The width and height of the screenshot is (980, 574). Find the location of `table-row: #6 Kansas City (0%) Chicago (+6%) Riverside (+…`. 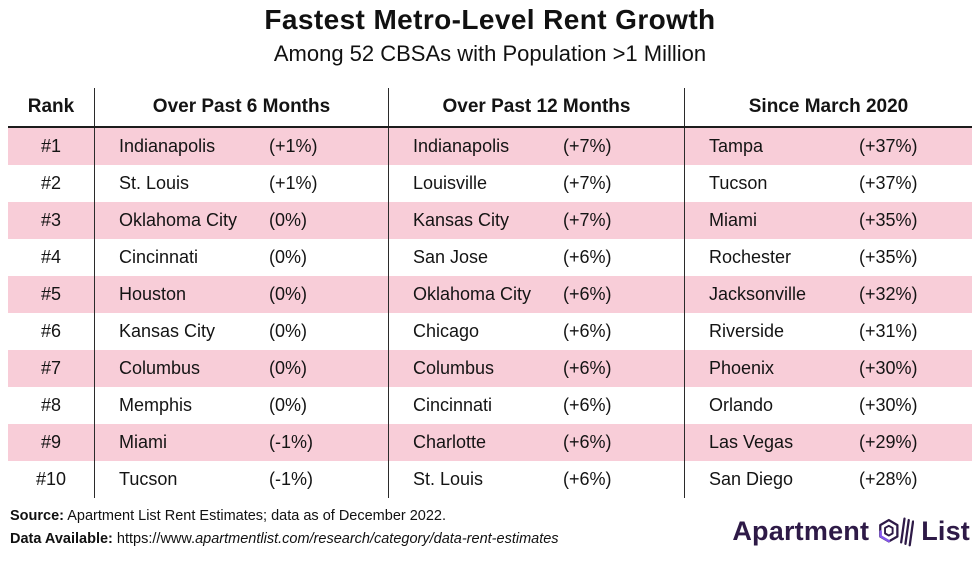

table-row: #6 Kansas City (0%) Chicago (+6%) Riverside (+… is located at coordinates (490, 331).